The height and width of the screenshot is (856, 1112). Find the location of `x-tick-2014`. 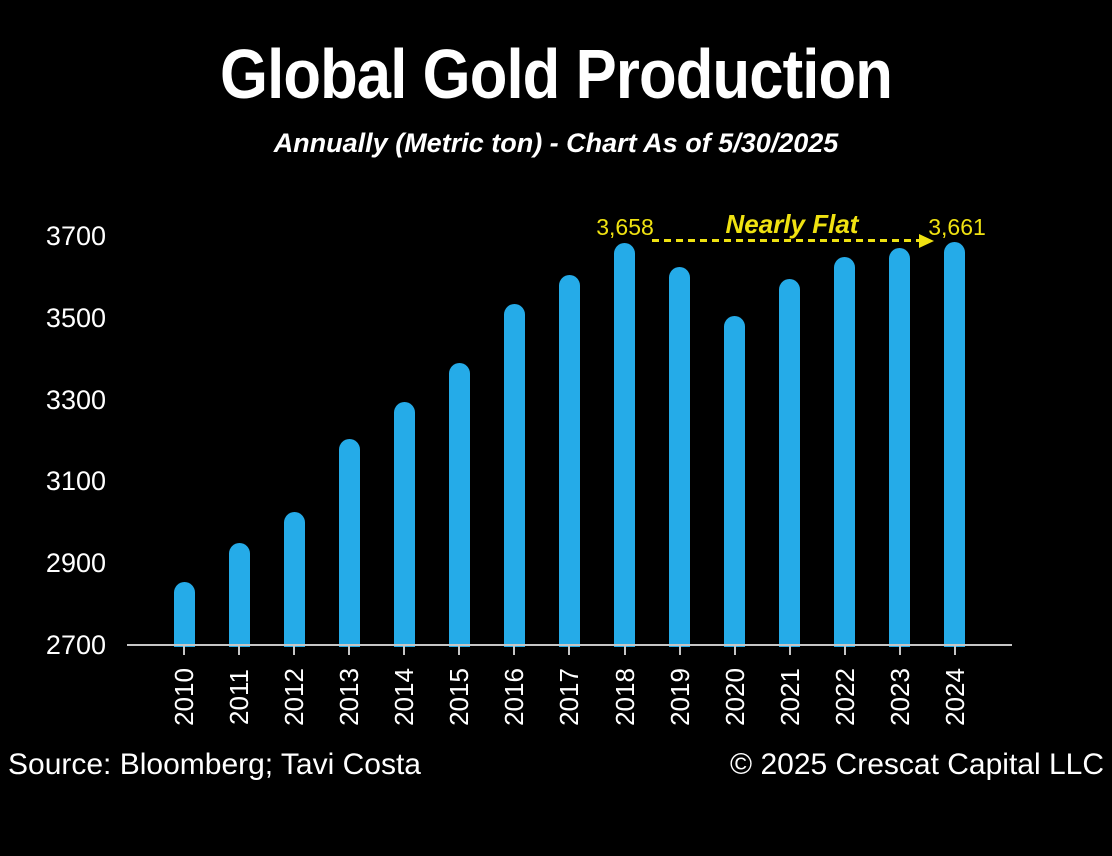

x-tick-2014 is located at coordinates (404, 650).